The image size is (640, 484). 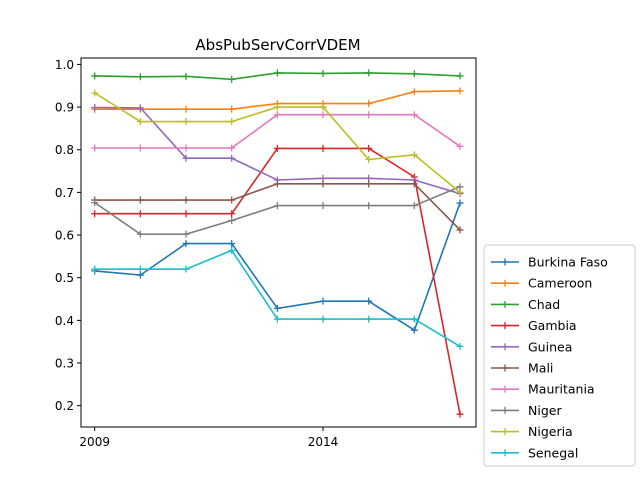 I want to click on x-tick-label: 2009, so click(x=94, y=442).